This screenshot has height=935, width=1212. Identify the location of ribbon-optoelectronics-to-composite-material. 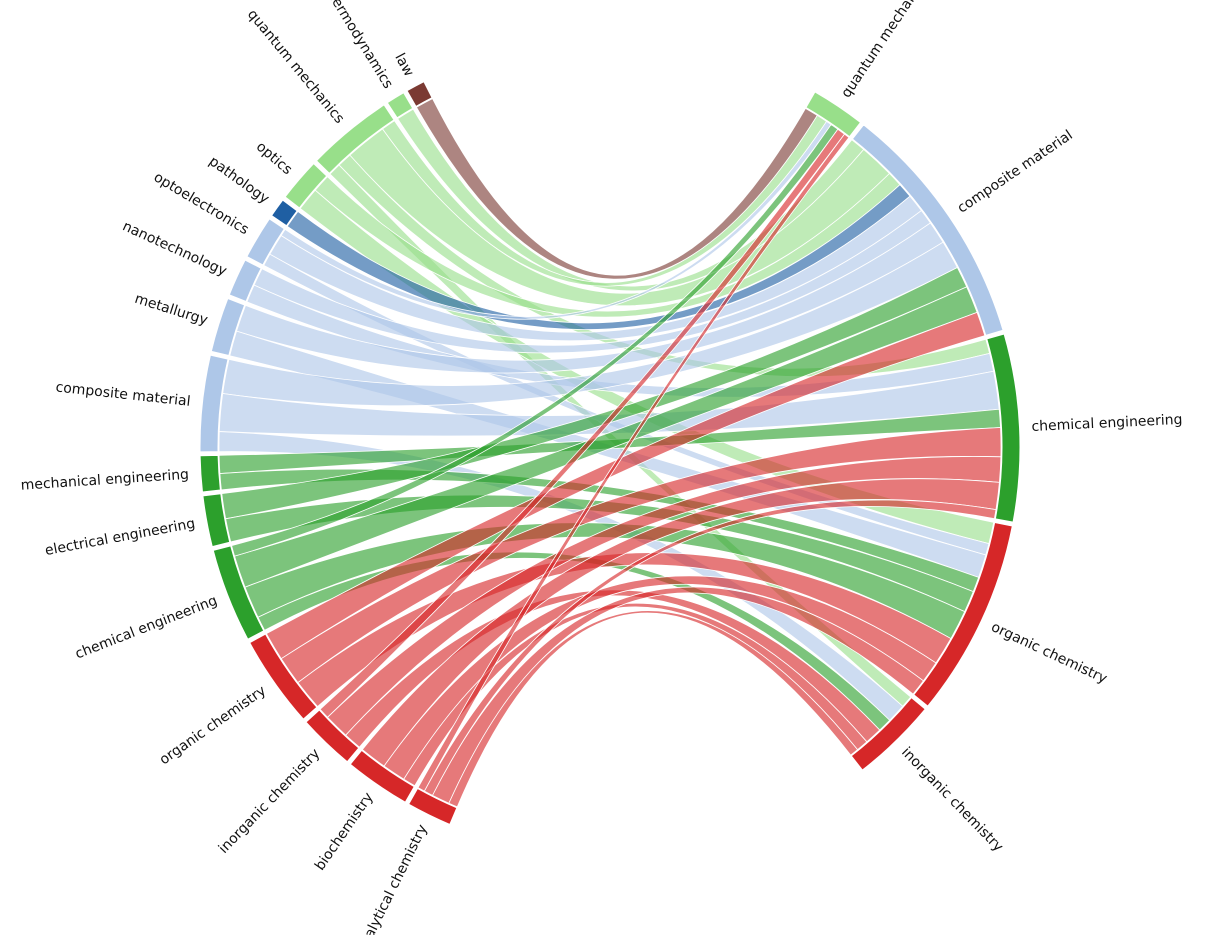
(596, 268).